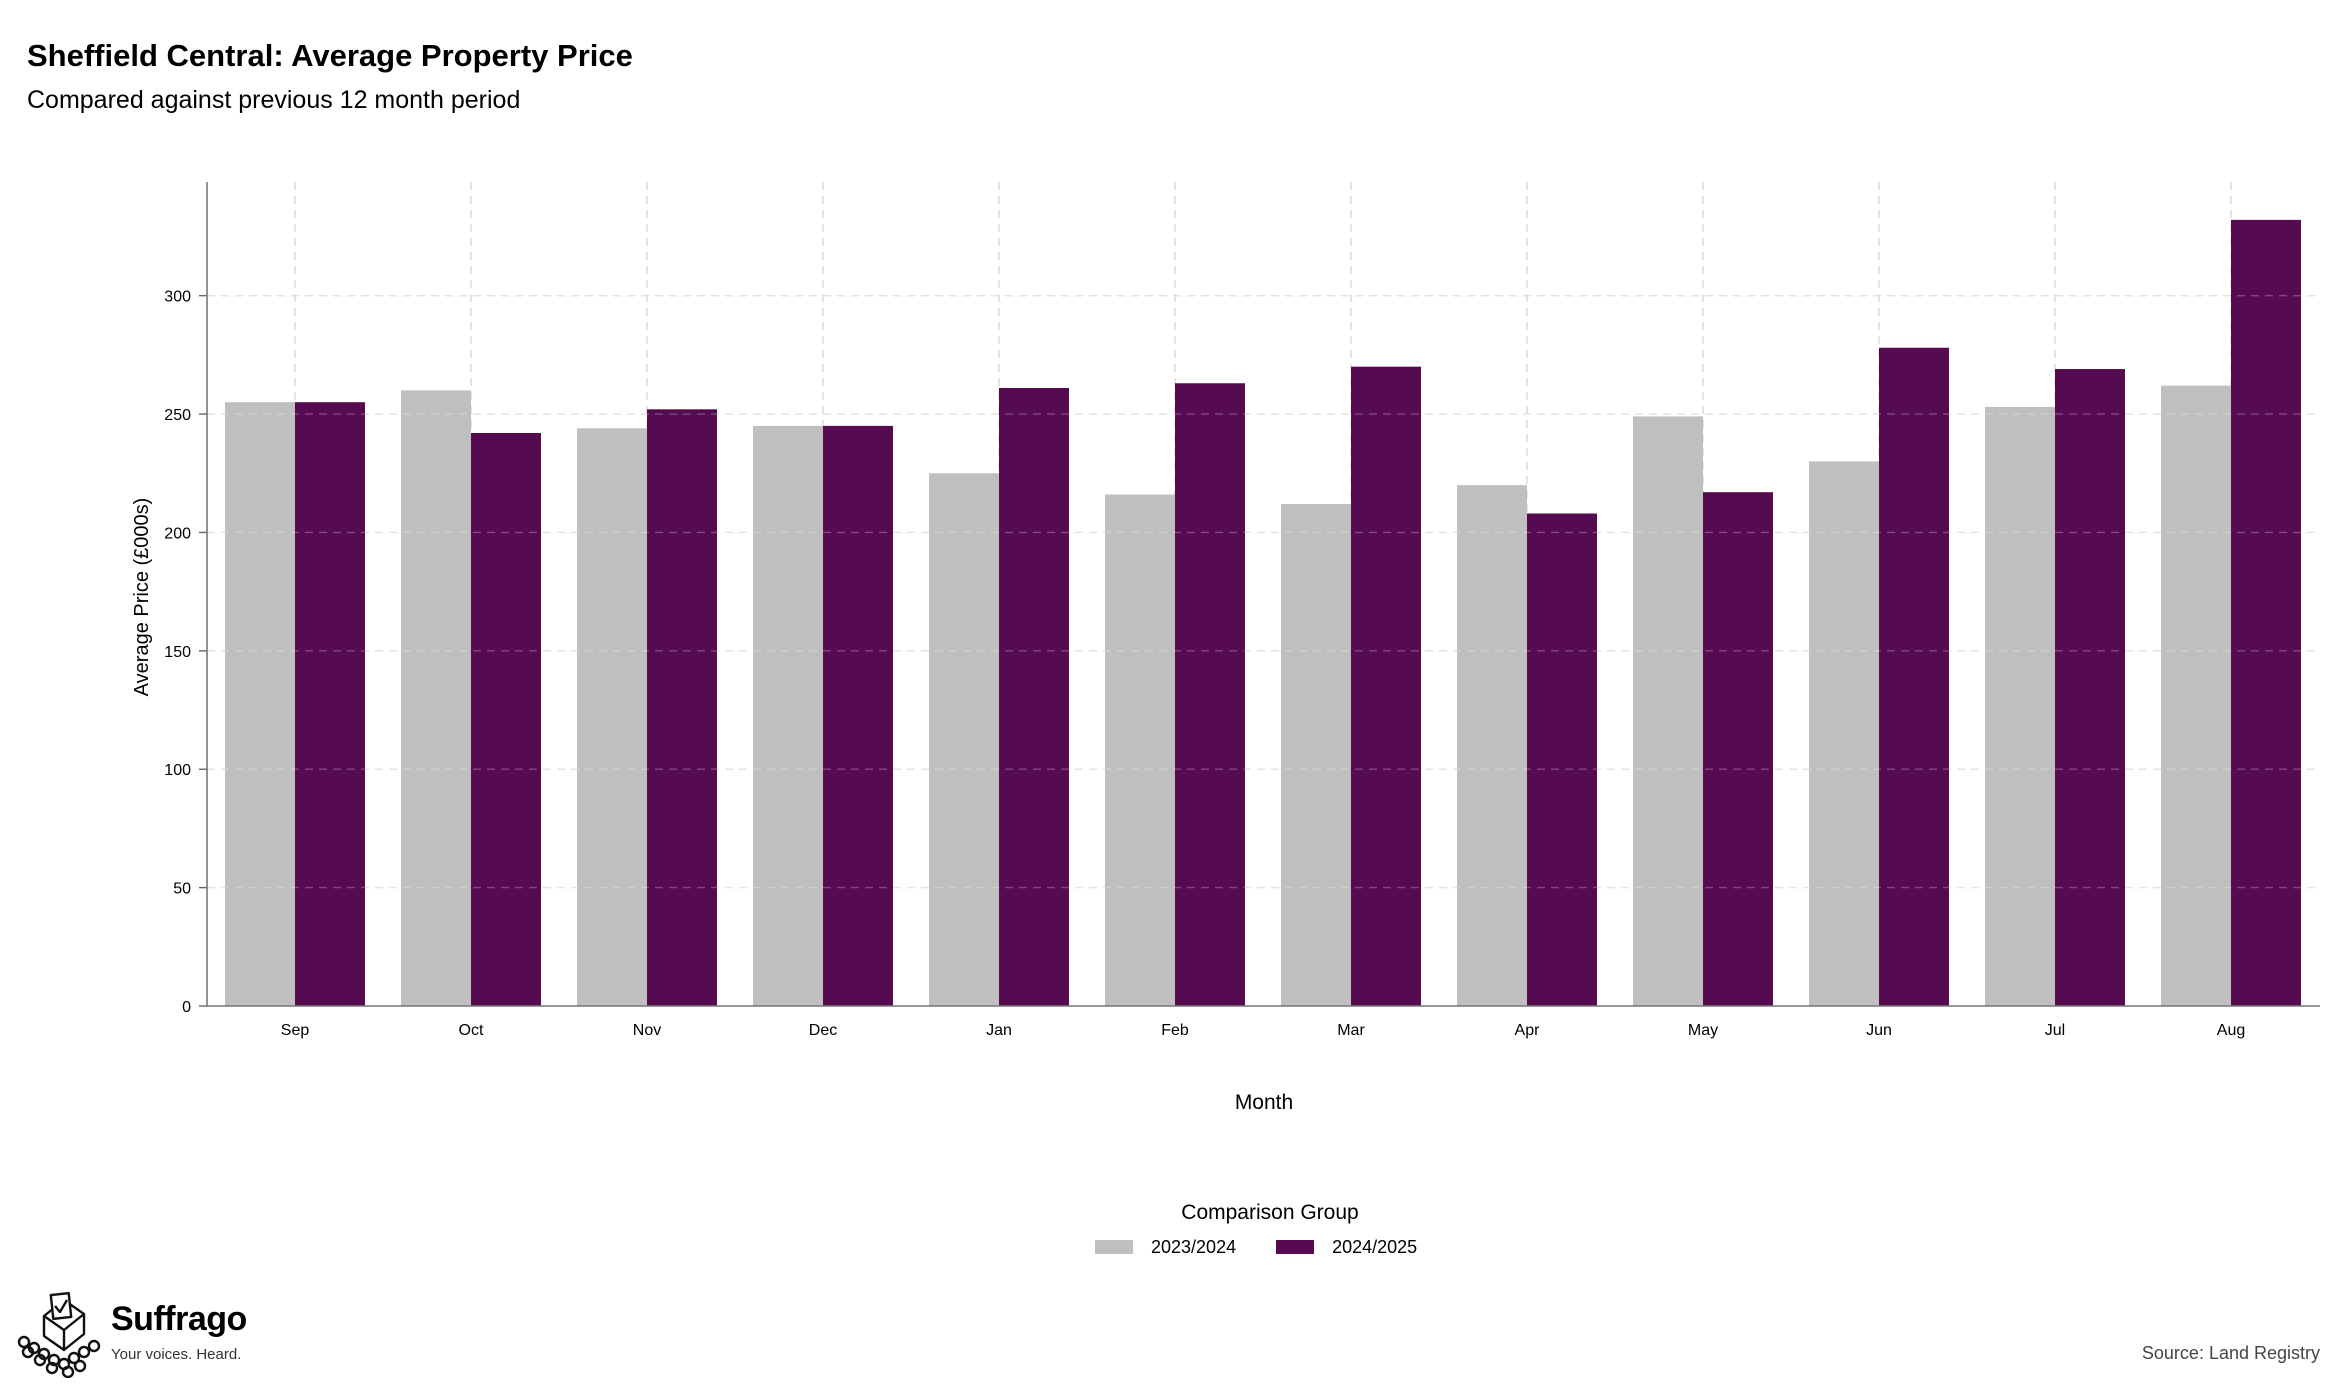 The image size is (2334, 1388). What do you see at coordinates (2231, 1030) in the screenshot?
I see `x-tick-label: Aug` at bounding box center [2231, 1030].